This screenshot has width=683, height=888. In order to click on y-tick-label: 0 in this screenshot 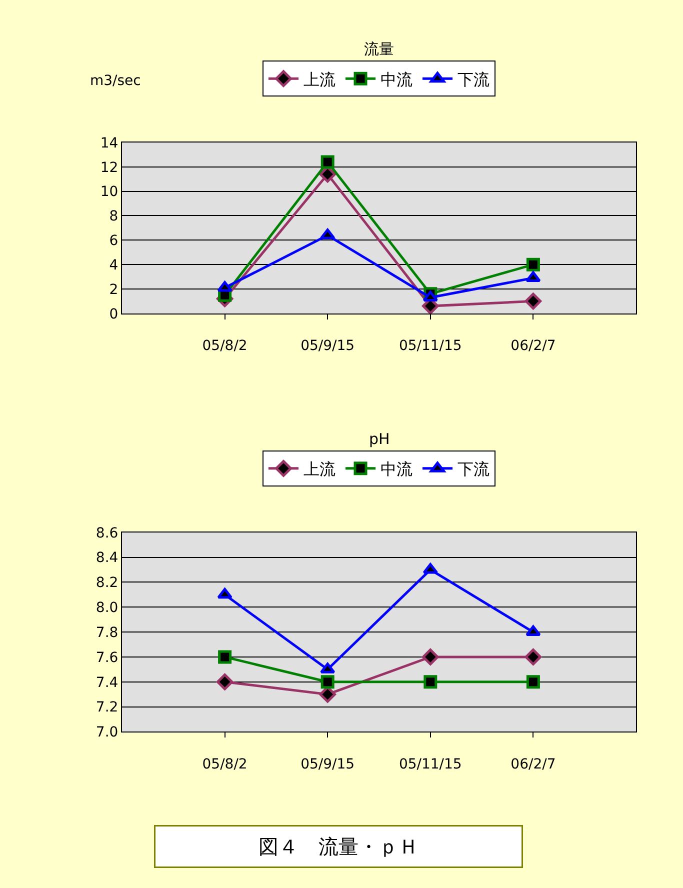, I will do `click(113, 314)`.